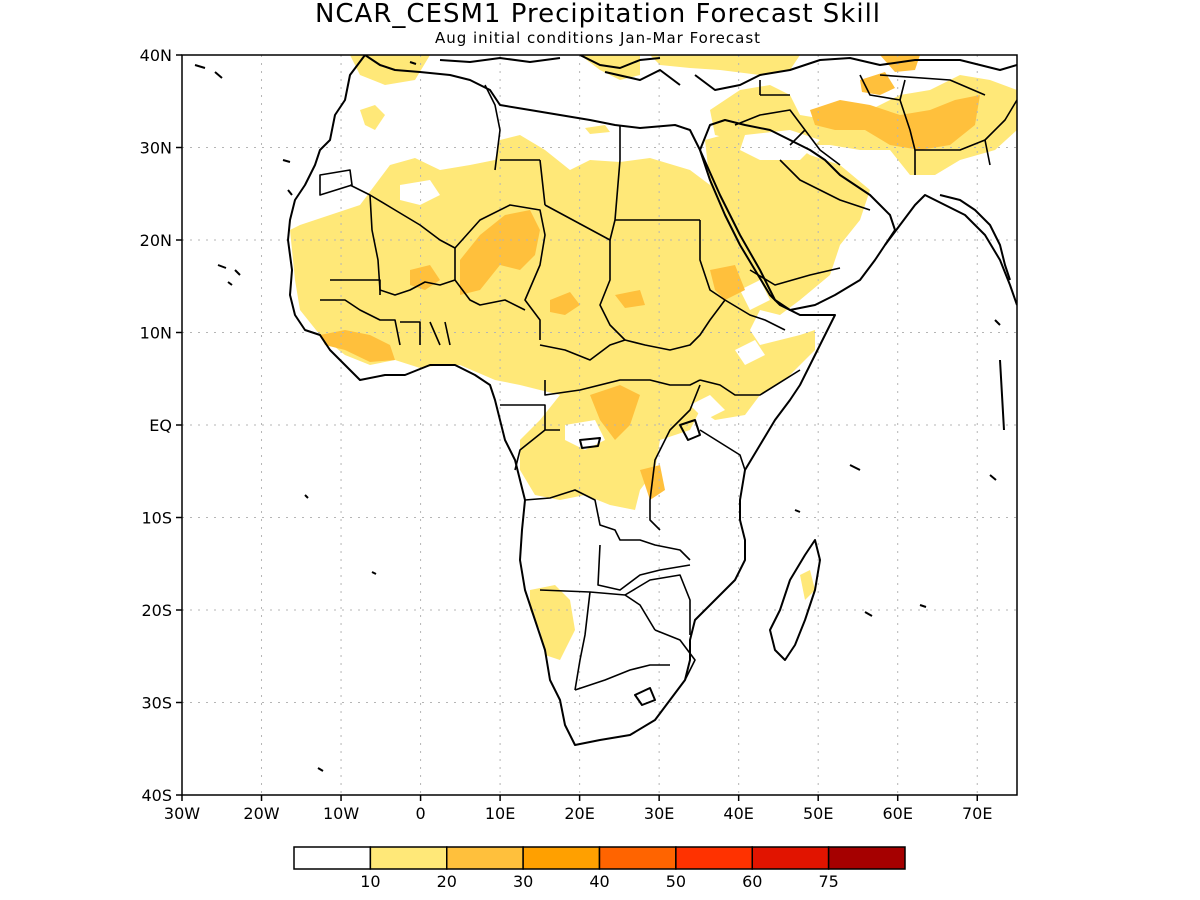  I want to click on colorbar-label: 20, so click(447, 881).